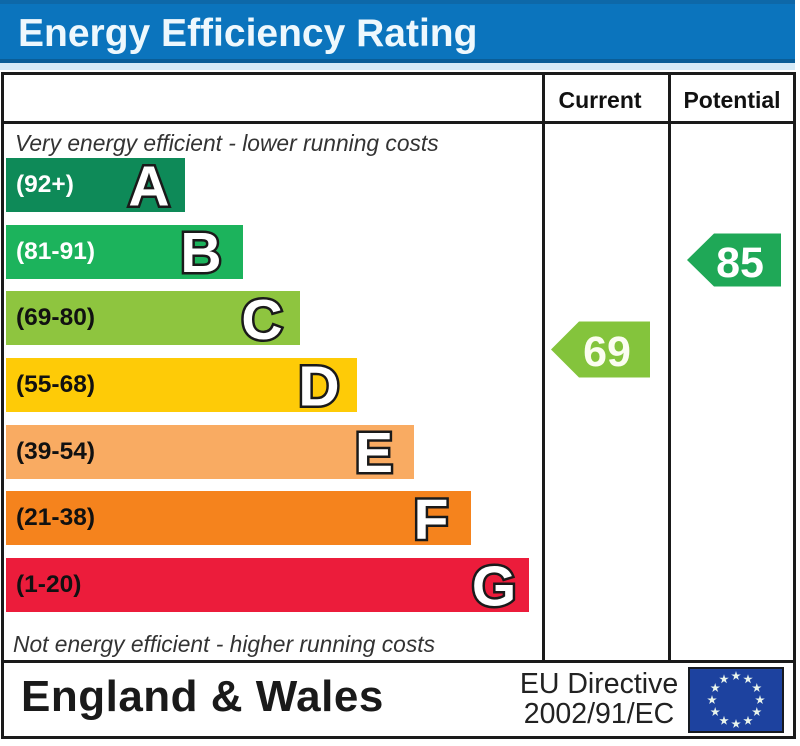 Image resolution: width=800 pixels, height=746 pixels. What do you see at coordinates (148, 187) in the screenshot?
I see `svg-text: A` at bounding box center [148, 187].